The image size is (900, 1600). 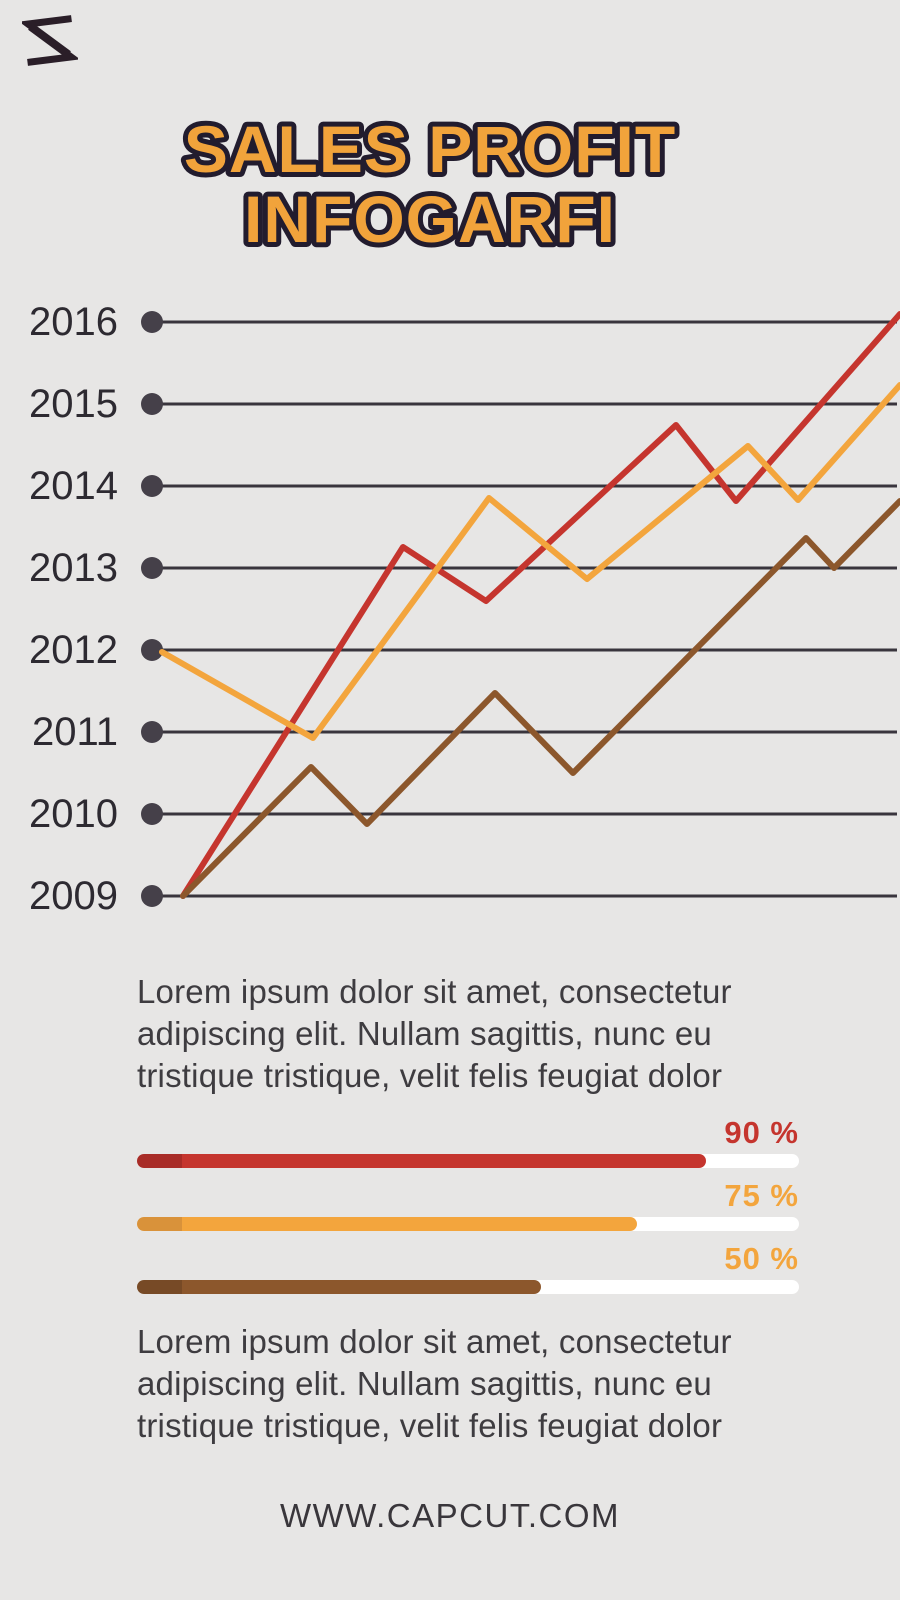 What do you see at coordinates (468, 1204) in the screenshot?
I see `progress-row-75: 75 %` at bounding box center [468, 1204].